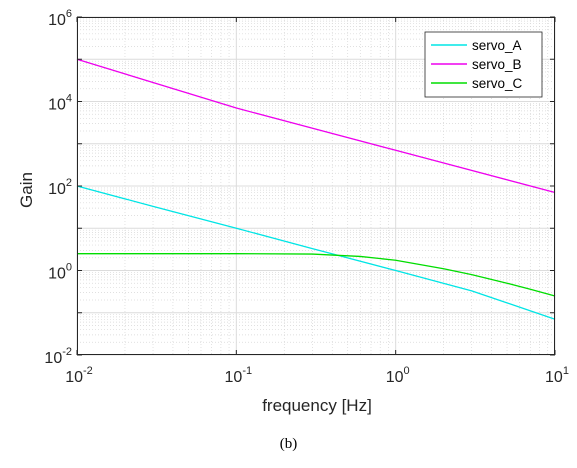  I want to click on series-line-servo-c, so click(316, 275).